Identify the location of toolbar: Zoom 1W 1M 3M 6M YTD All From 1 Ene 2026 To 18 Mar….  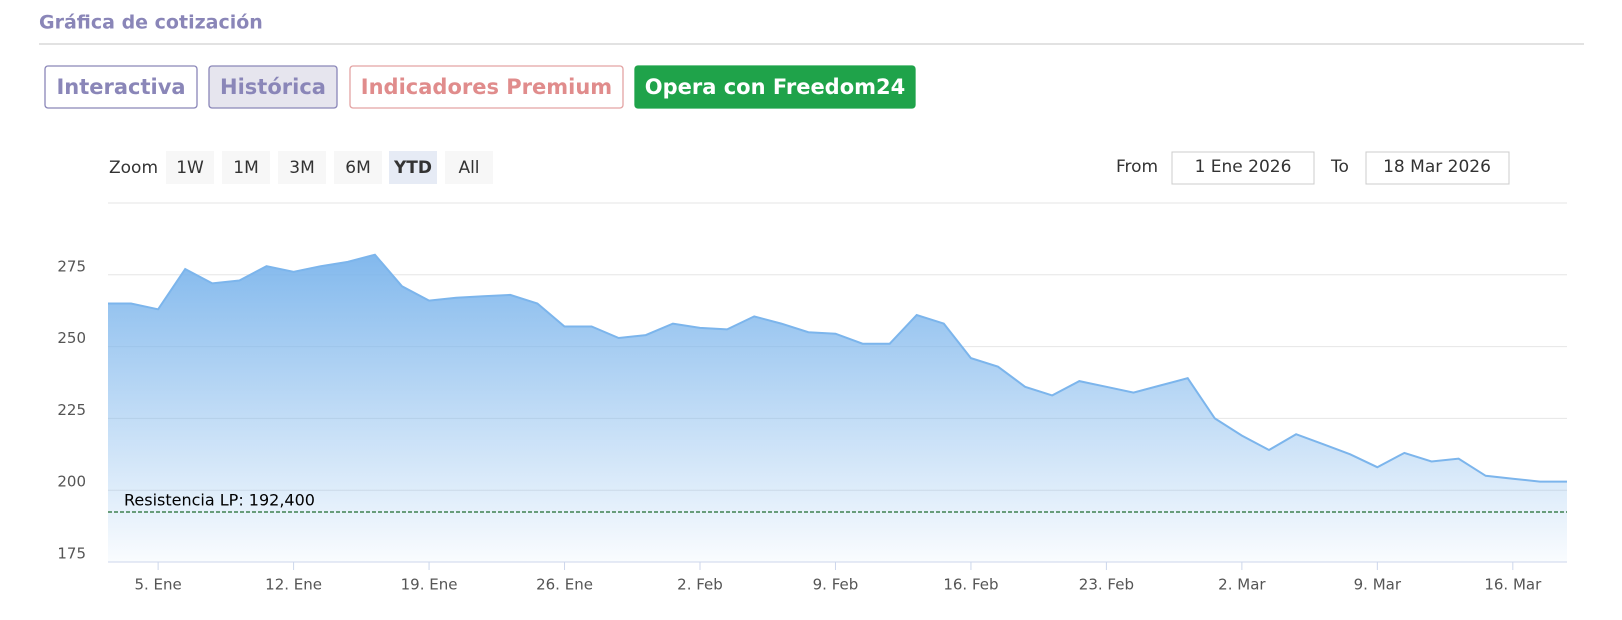
(809, 168).